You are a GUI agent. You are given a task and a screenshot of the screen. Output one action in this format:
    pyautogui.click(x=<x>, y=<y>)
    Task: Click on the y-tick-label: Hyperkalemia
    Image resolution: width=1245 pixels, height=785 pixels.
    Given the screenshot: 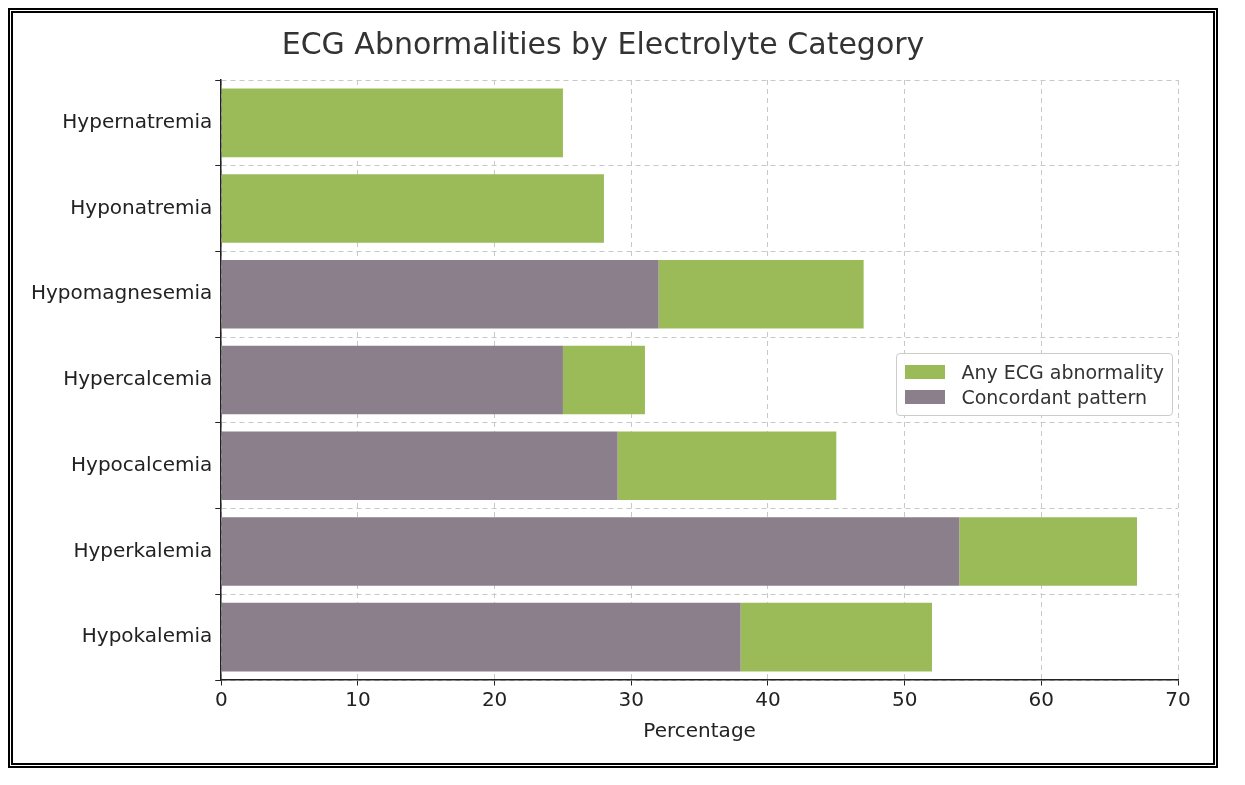 What is the action you would take?
    pyautogui.click(x=143, y=549)
    